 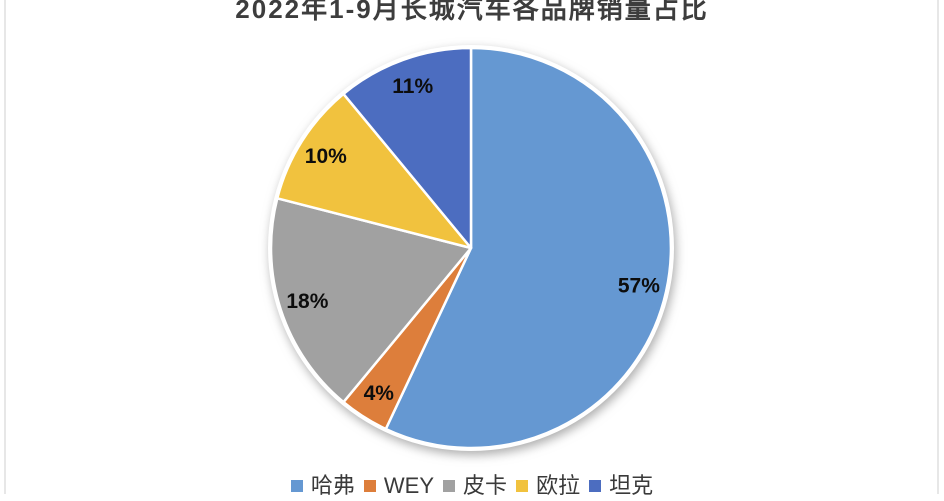 What do you see at coordinates (409, 485) in the screenshot?
I see `legend-label-wey: WEY` at bounding box center [409, 485].